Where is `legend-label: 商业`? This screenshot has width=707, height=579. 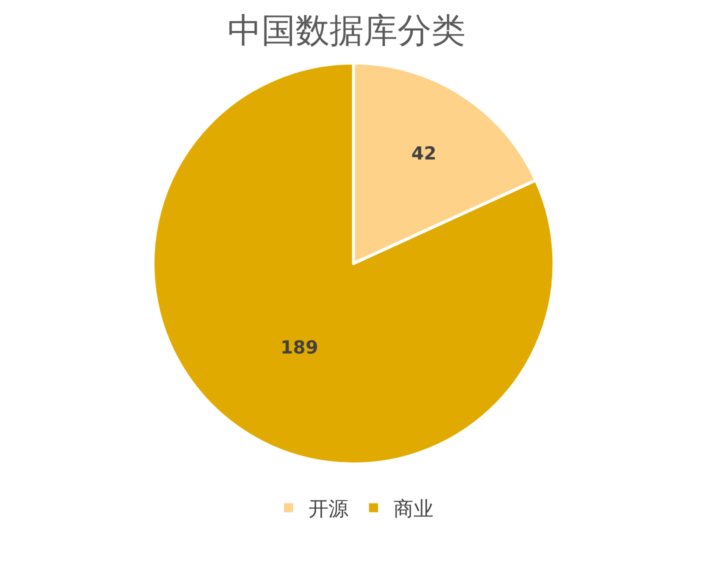
legend-label: 商业 is located at coordinates (414, 508).